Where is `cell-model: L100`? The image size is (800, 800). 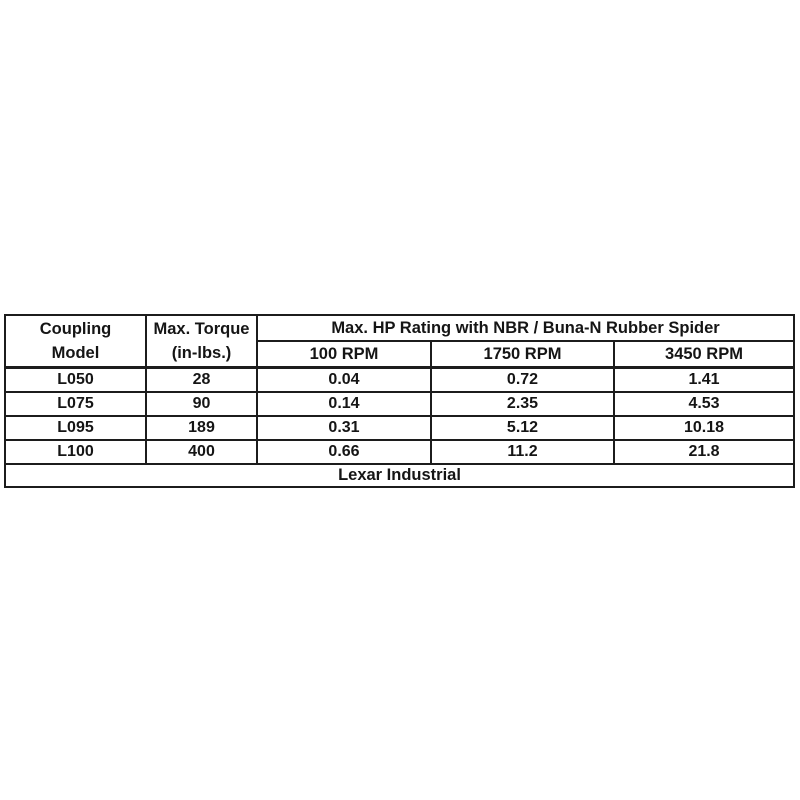
cell-model: L100 is located at coordinates (75, 451).